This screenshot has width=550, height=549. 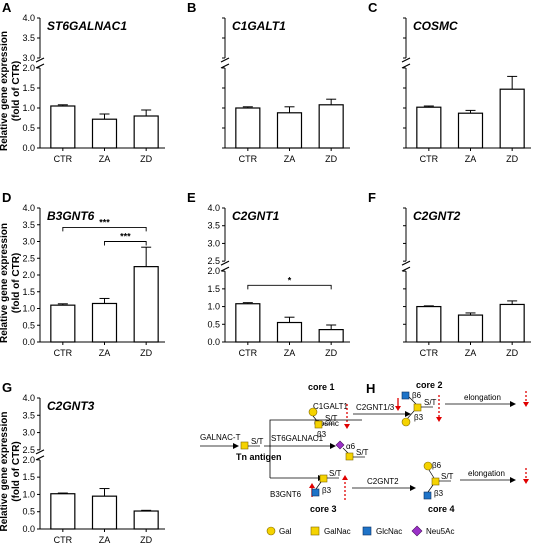 What do you see at coordinates (268, 82) in the screenshot?
I see `chart-panel-b: B C1GALT1 CTR ZA ZD` at bounding box center [268, 82].